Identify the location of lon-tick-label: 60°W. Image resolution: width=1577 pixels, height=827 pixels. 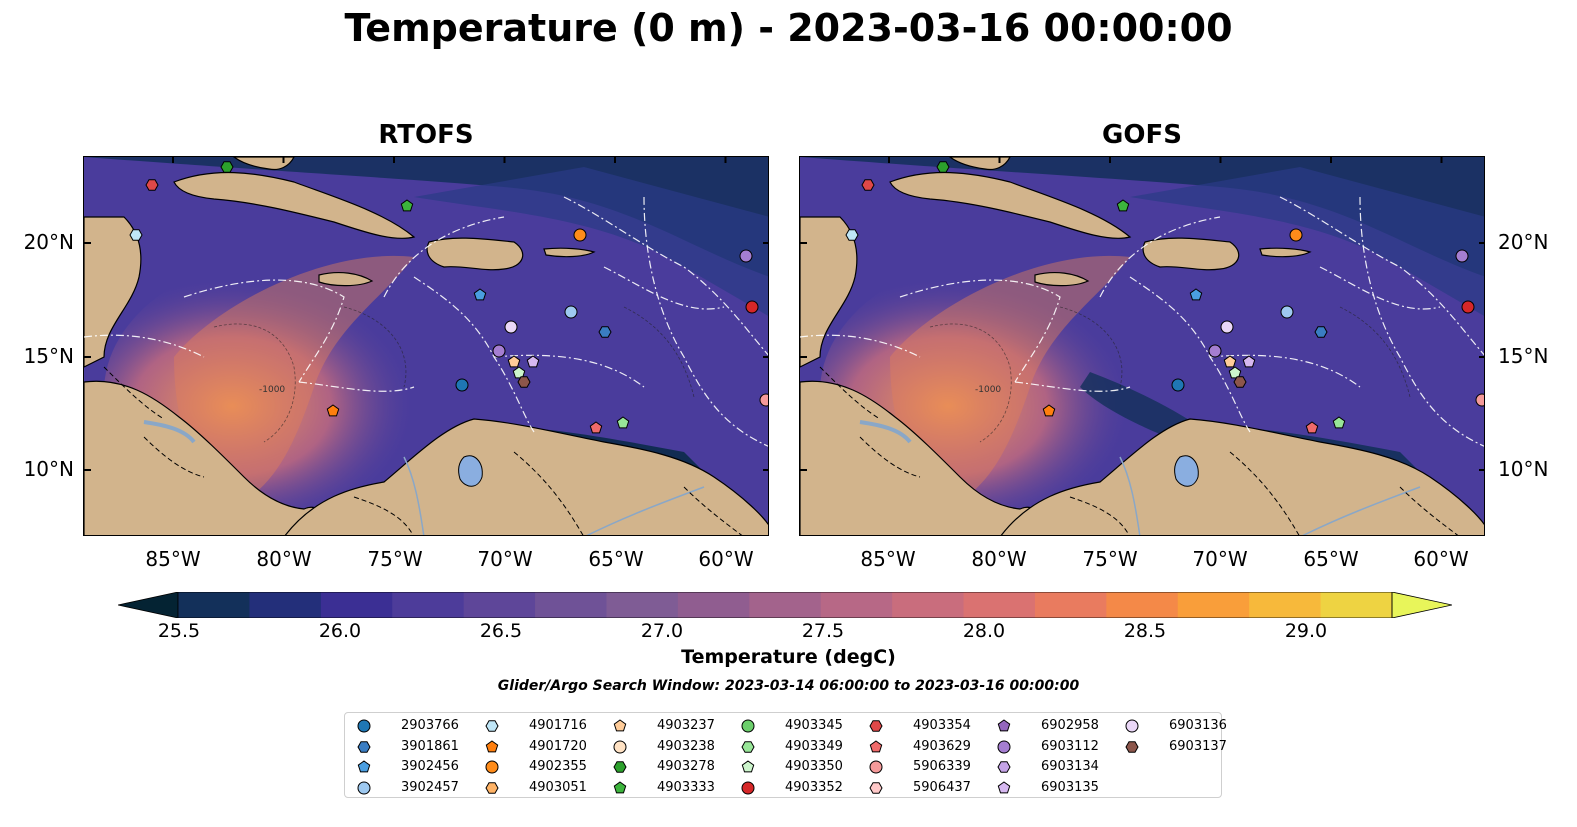
(1441, 559).